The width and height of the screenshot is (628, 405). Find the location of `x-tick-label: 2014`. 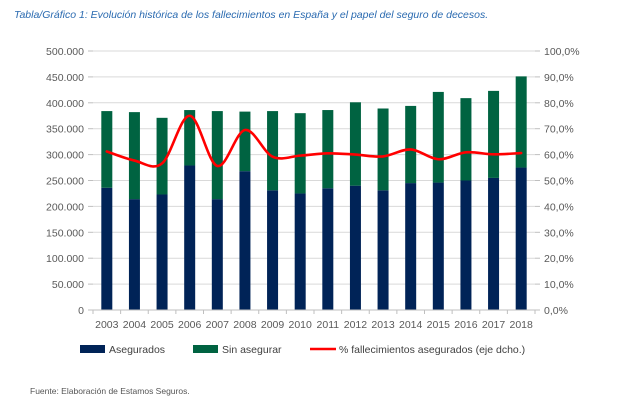

x-tick-label: 2014 is located at coordinates (411, 325).